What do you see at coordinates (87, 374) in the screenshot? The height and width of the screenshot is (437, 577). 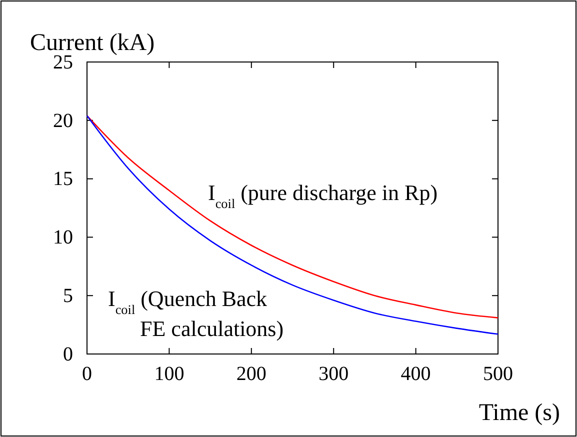 I see `x-tick-label: 0` at bounding box center [87, 374].